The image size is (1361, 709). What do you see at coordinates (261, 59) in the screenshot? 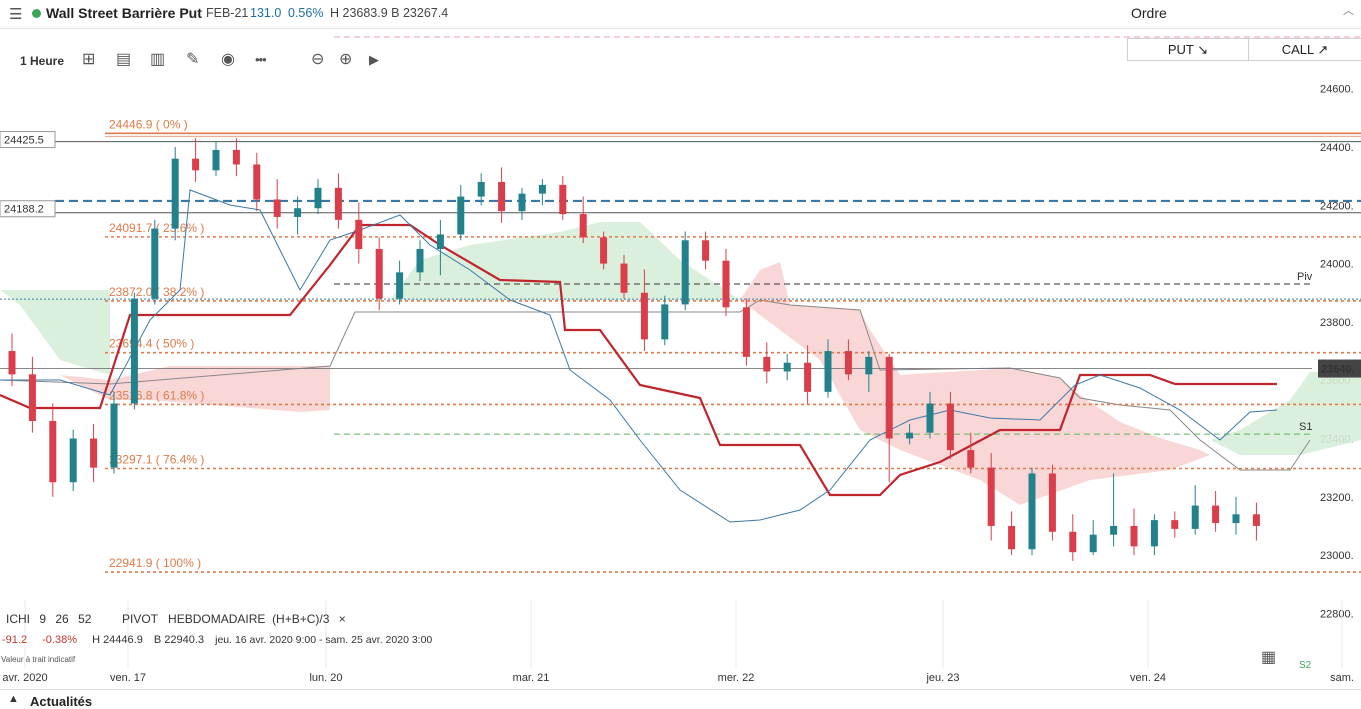
I see `more-icon: •••` at bounding box center [261, 59].